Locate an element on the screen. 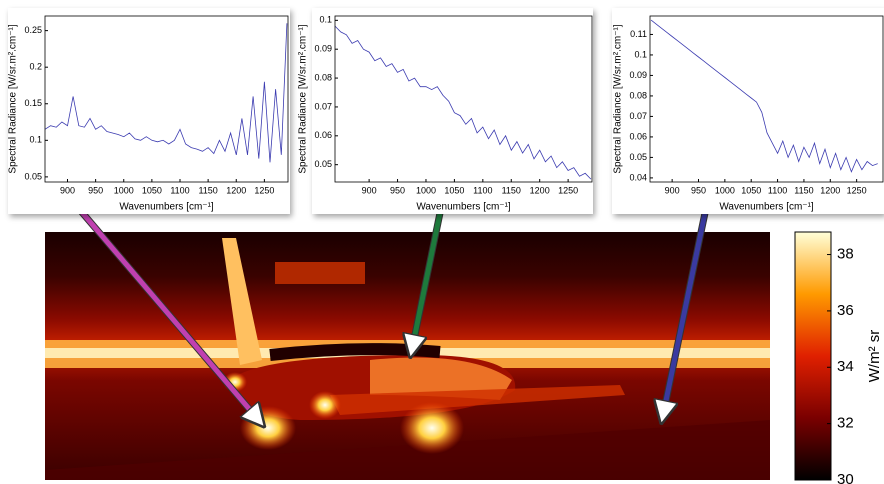  colorbar-label: W/m² sr is located at coordinates (874, 356).